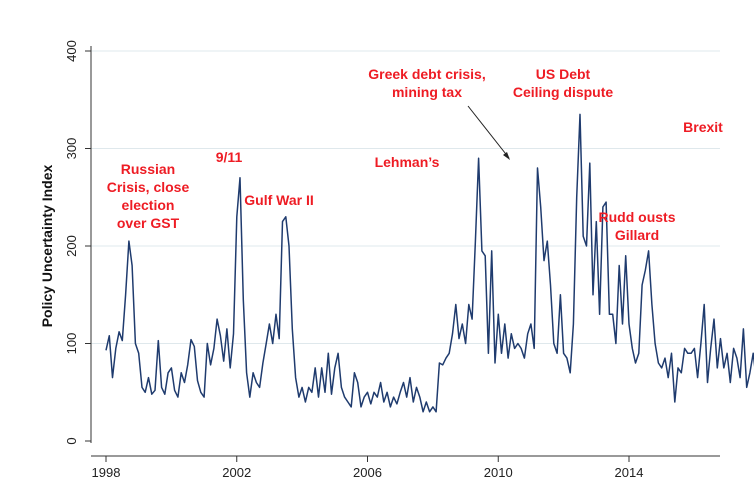  Describe the element at coordinates (563, 74) in the screenshot. I see `annotation-us-debt-line-0: US Debt` at that location.